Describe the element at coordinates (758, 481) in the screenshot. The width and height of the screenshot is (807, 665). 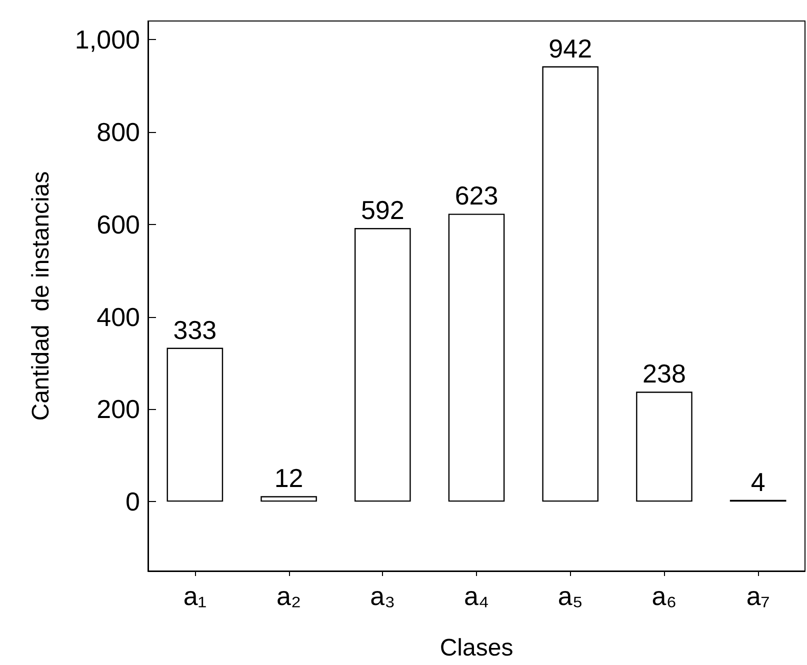
I see `data-label: 4` at that location.